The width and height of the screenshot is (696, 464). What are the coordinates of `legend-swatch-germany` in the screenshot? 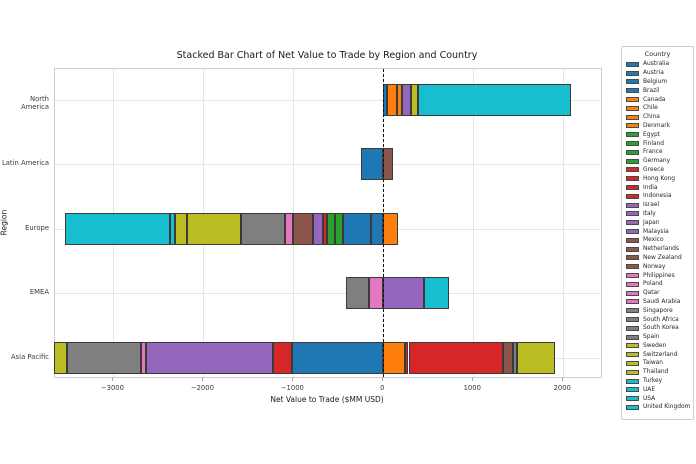 It's located at (632, 161).